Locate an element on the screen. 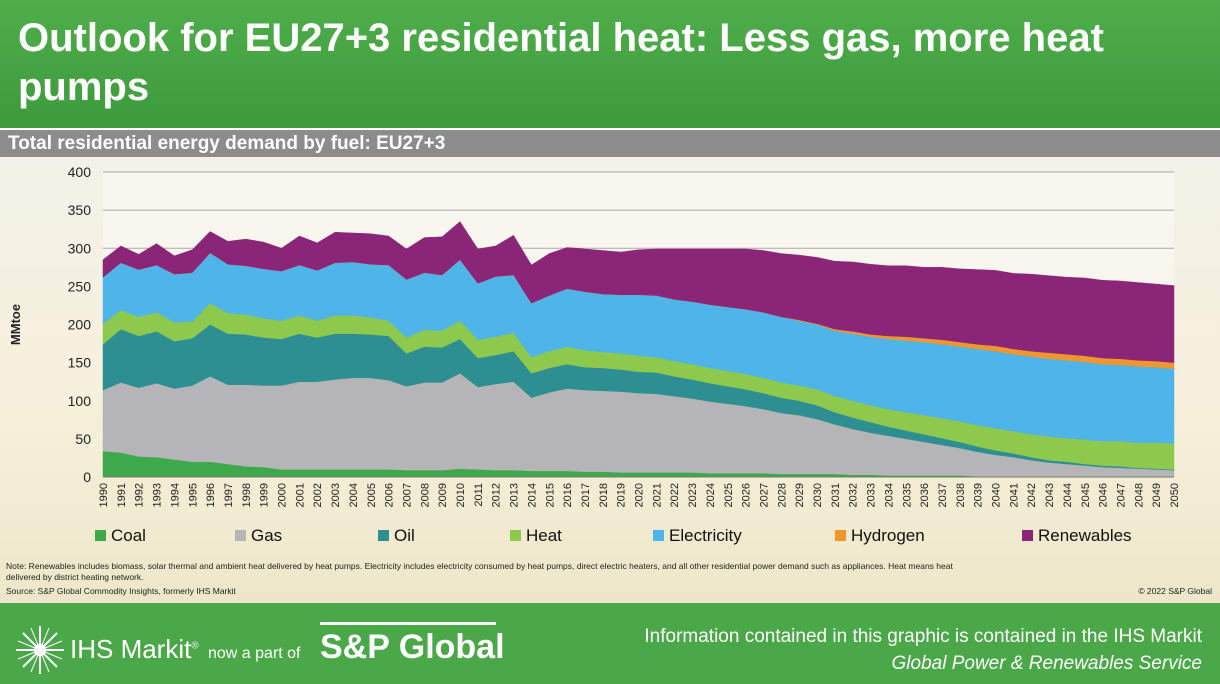  ihs-markit-brand: IHS Markit® is located at coordinates (134, 649).